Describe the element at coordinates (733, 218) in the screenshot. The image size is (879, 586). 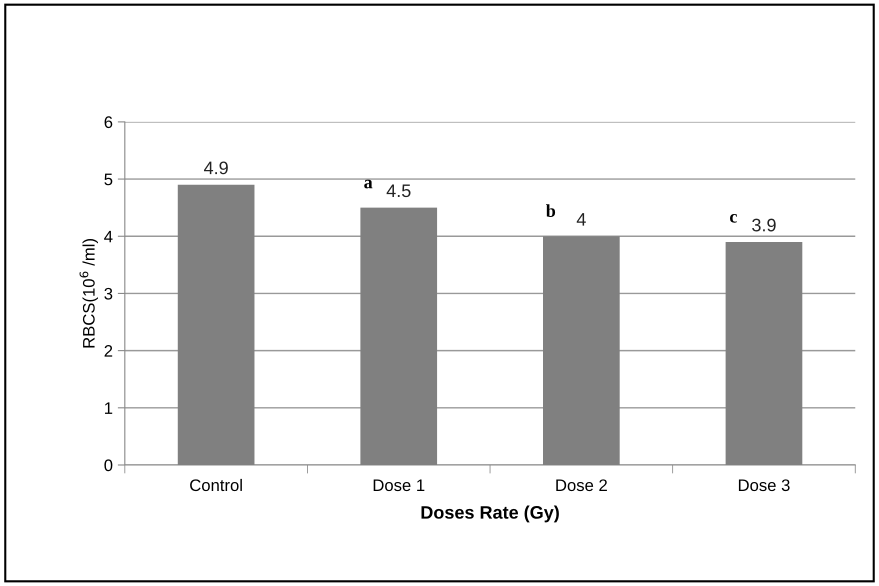
I see `annotation: c` at that location.